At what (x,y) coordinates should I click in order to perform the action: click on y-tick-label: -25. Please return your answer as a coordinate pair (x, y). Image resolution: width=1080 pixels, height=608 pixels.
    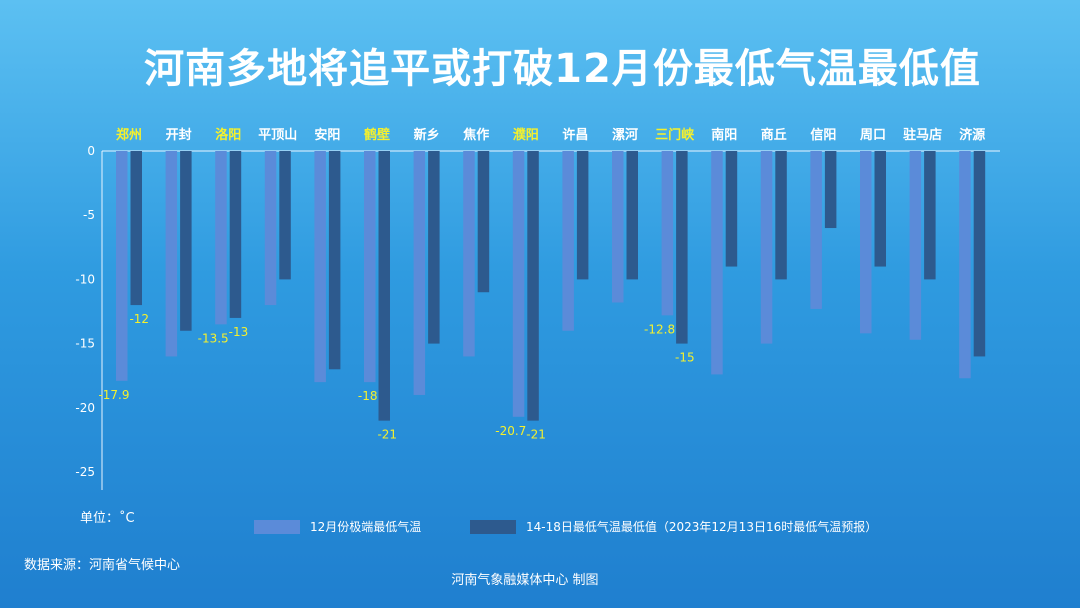
    Looking at the image, I should click on (85, 472).